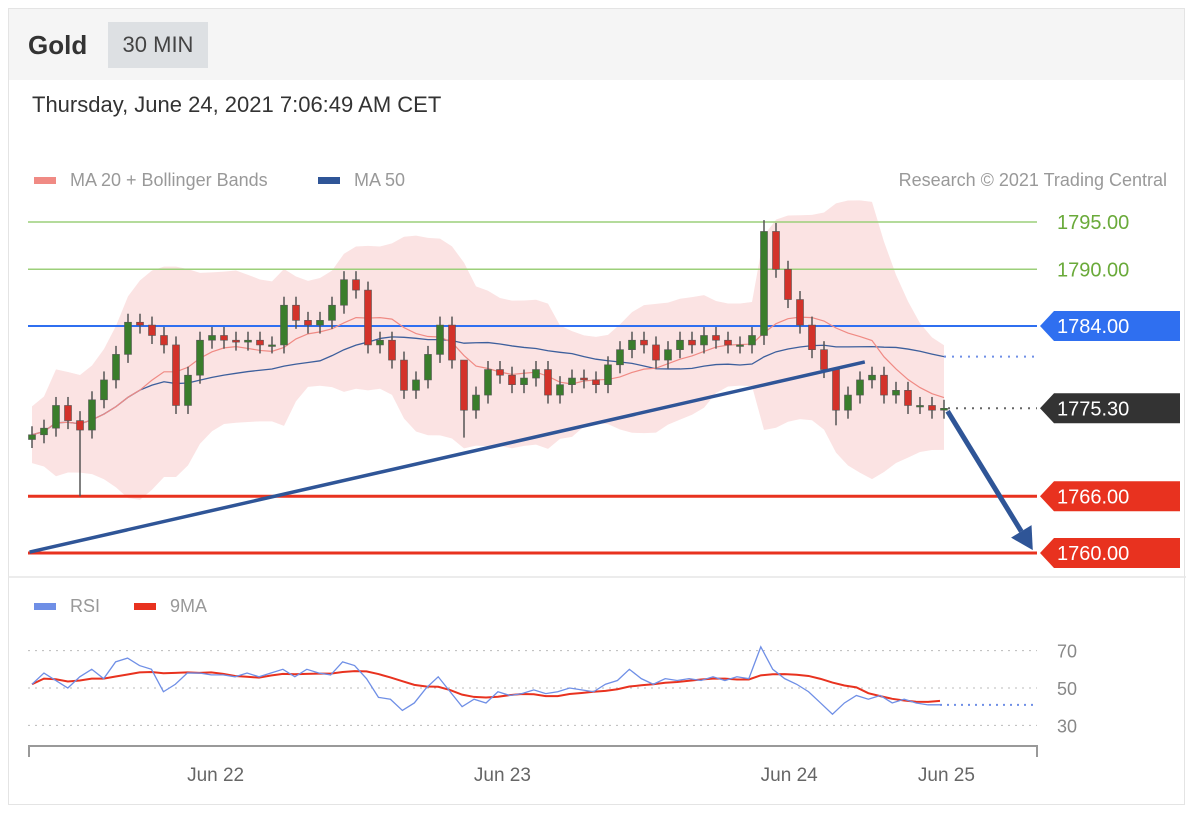 The image size is (1194, 814). I want to click on forecast-arrow, so click(984, 471).